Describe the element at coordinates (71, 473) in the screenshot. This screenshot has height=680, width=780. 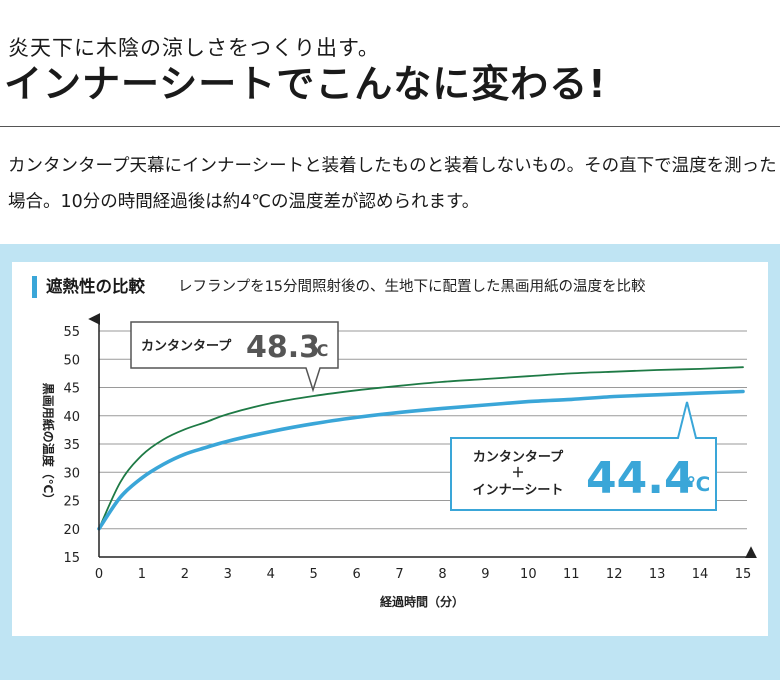
I see `y-tick-label: 30` at that location.